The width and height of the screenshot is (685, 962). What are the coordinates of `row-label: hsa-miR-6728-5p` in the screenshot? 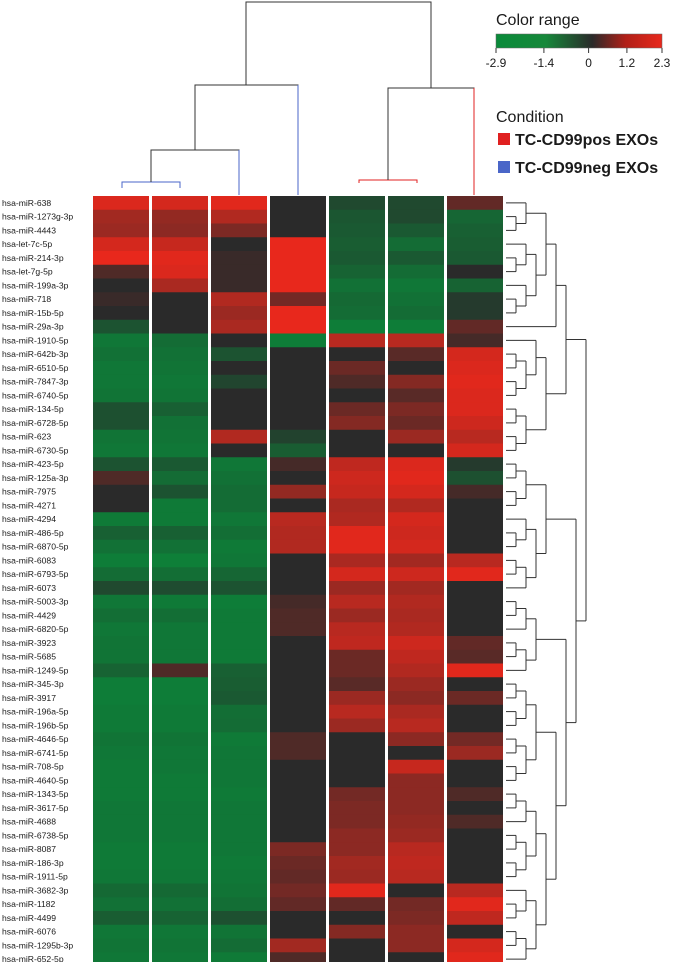 It's located at (35, 423).